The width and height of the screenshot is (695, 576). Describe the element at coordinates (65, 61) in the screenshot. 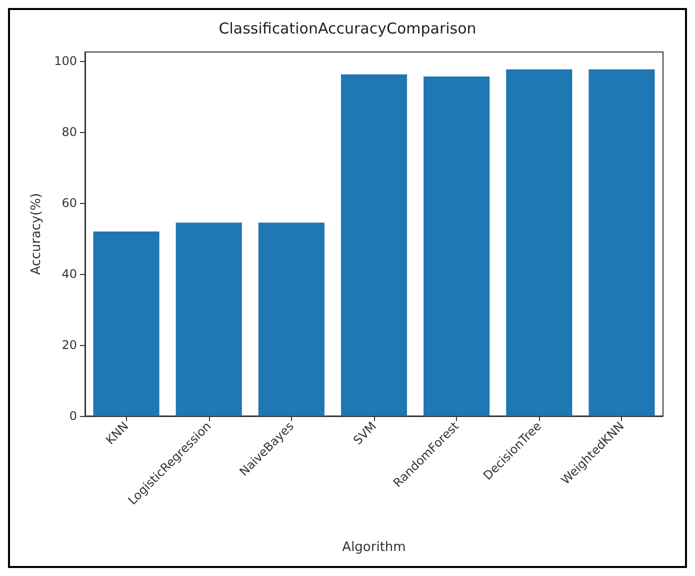

I see `y-tick-label: 100` at that location.